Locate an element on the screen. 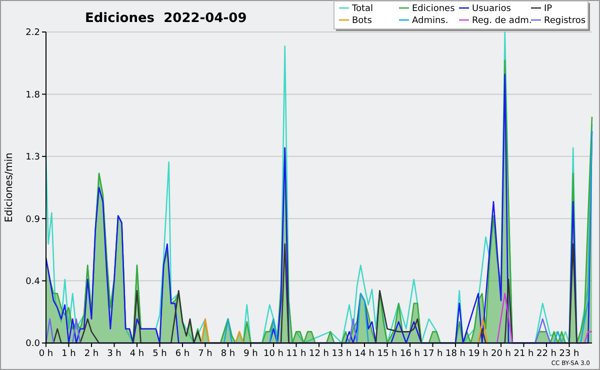 Image resolution: width=600 pixels, height=370 pixels. y-tick-label: 1.3 is located at coordinates (33, 157).